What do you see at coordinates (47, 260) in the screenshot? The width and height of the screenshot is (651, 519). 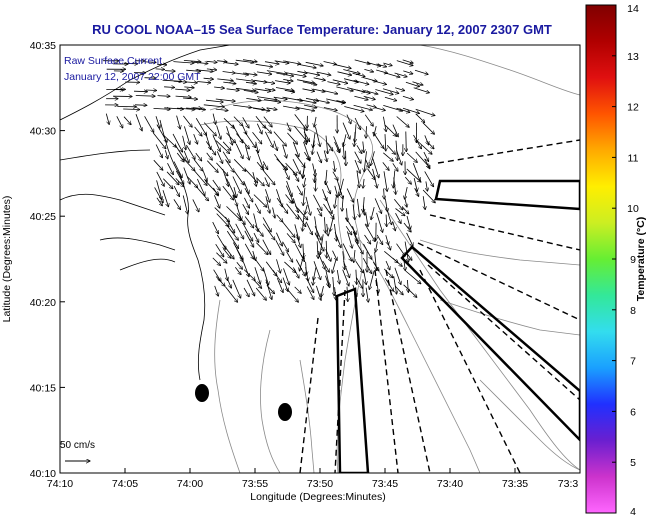 I see `y-axis-ticks: 40:35 40:30 40:25 40:20 40:15 40:10` at bounding box center [47, 260].